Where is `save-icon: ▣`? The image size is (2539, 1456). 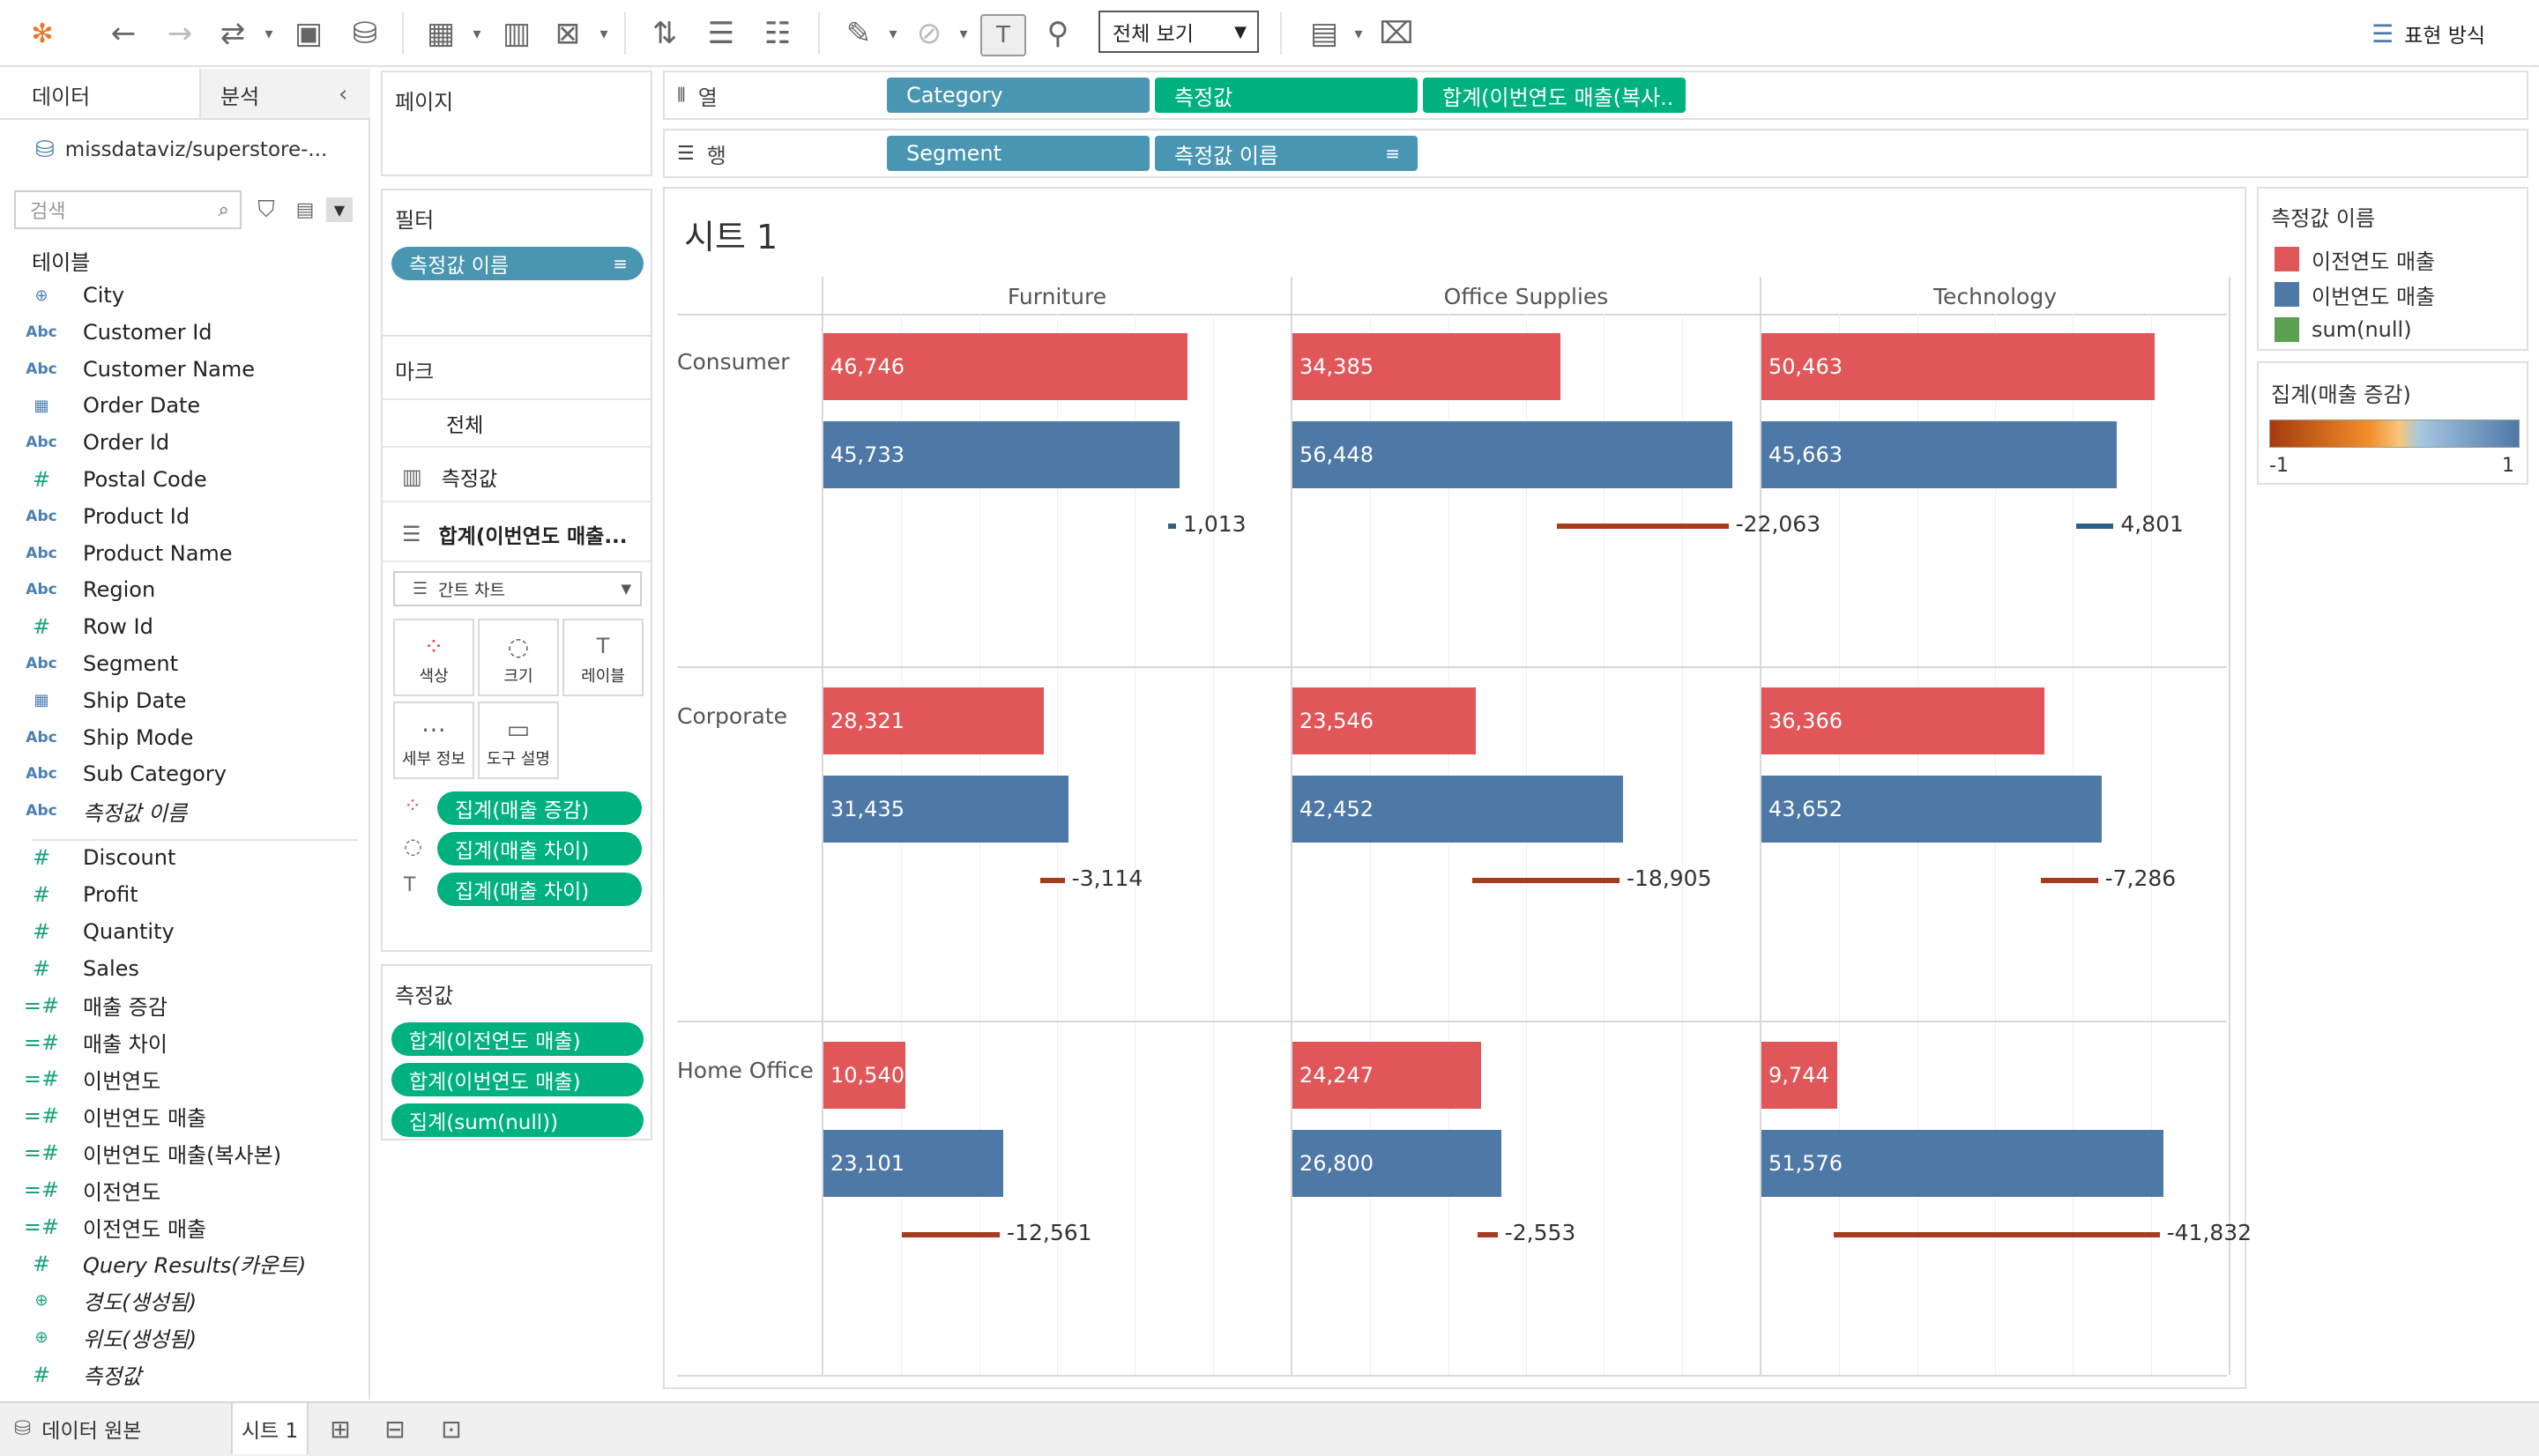 save-icon: ▣ is located at coordinates (309, 33).